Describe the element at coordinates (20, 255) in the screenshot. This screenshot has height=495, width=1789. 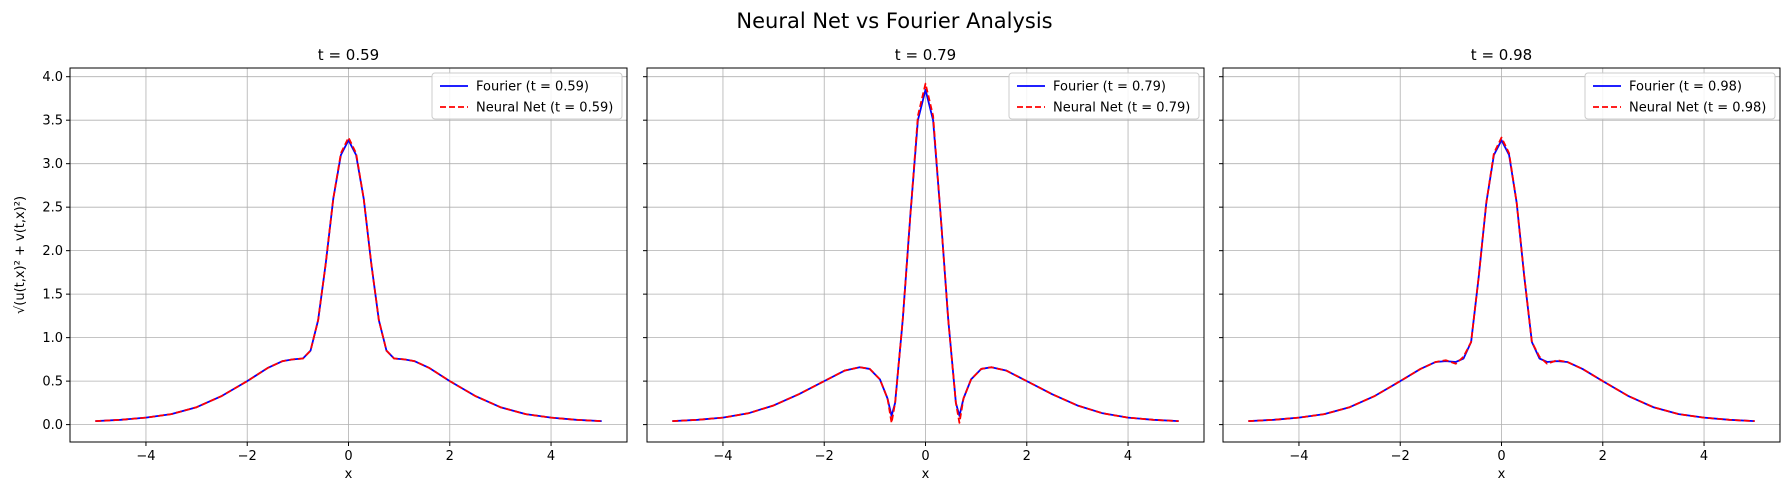
I see `y-axis-label: √(u(t,x)² + v(t,x)²)` at that location.